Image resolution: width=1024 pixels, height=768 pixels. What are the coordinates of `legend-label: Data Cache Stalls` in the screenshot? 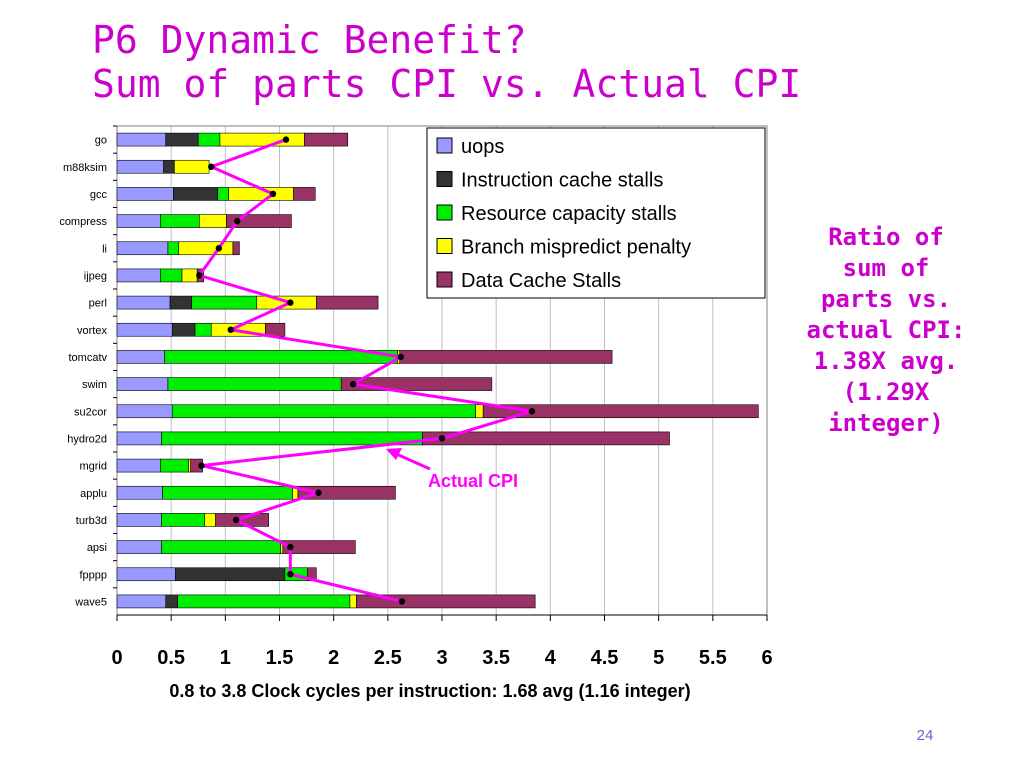 It's located at (541, 281).